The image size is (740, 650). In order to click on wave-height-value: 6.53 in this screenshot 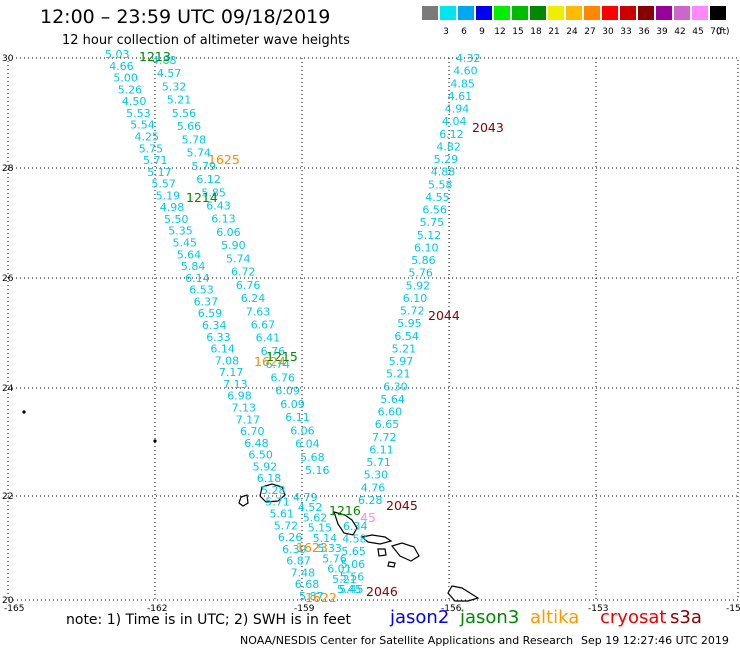, I will do `click(201, 290)`.